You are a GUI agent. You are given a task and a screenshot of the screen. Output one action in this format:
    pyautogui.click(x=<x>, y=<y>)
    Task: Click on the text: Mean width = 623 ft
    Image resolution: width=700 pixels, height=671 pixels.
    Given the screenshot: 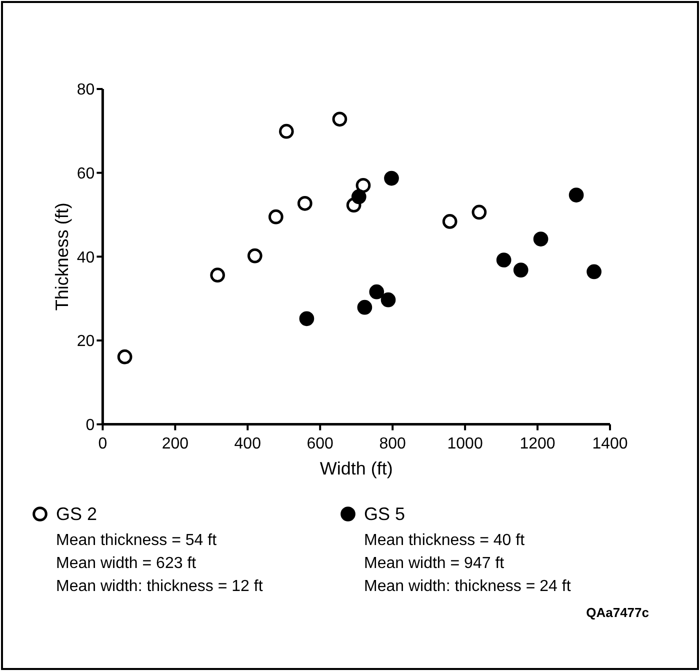 What is the action you would take?
    pyautogui.click(x=126, y=563)
    